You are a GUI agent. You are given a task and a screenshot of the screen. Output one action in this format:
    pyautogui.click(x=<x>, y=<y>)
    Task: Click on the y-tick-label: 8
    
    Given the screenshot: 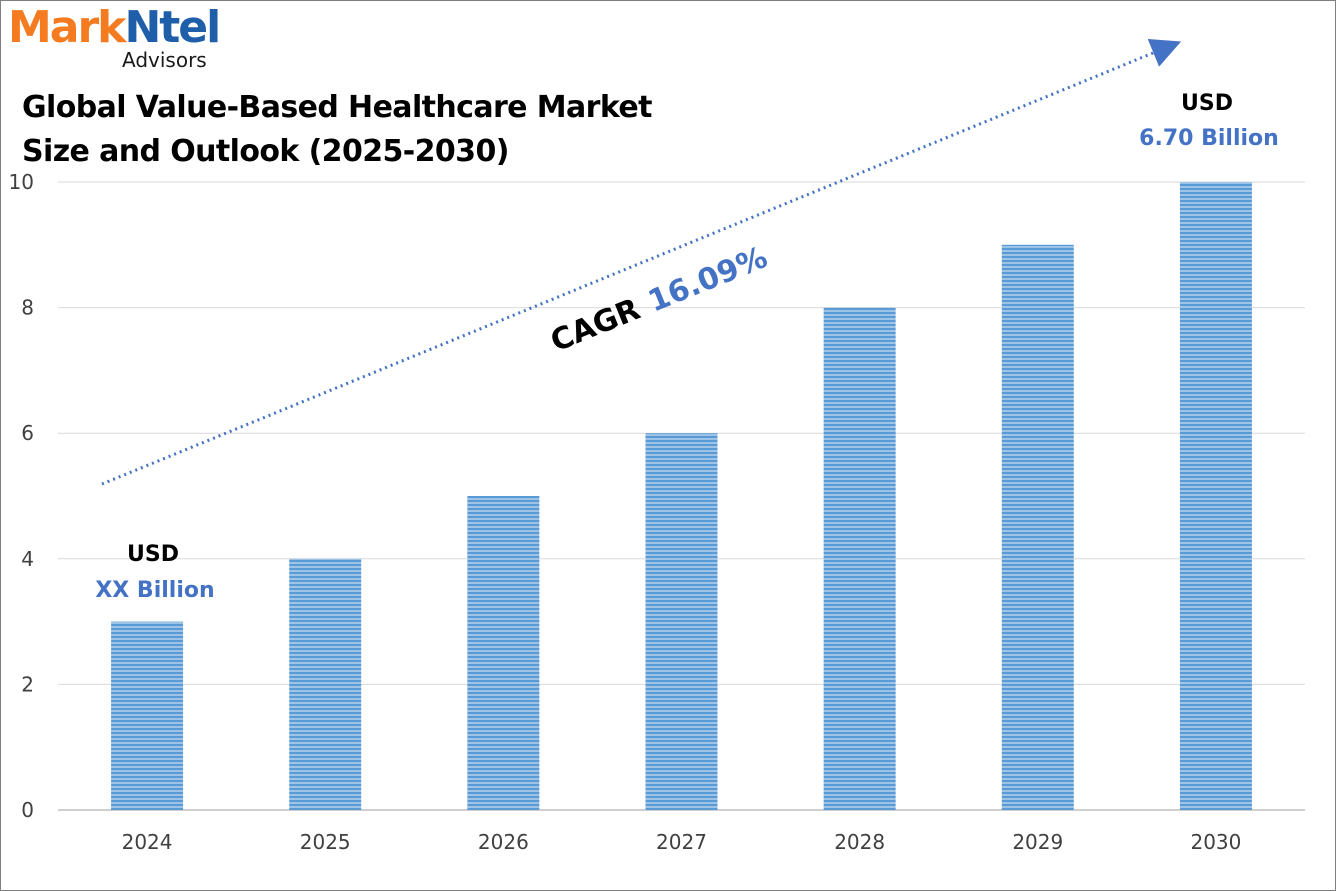 What is the action you would take?
    pyautogui.click(x=27, y=308)
    